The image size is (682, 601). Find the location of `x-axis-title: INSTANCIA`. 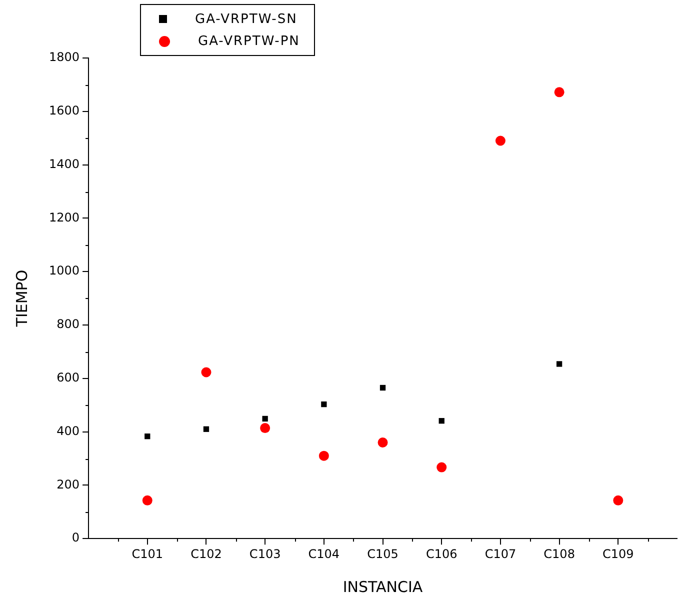

x-axis-title: INSTANCIA is located at coordinates (383, 587).